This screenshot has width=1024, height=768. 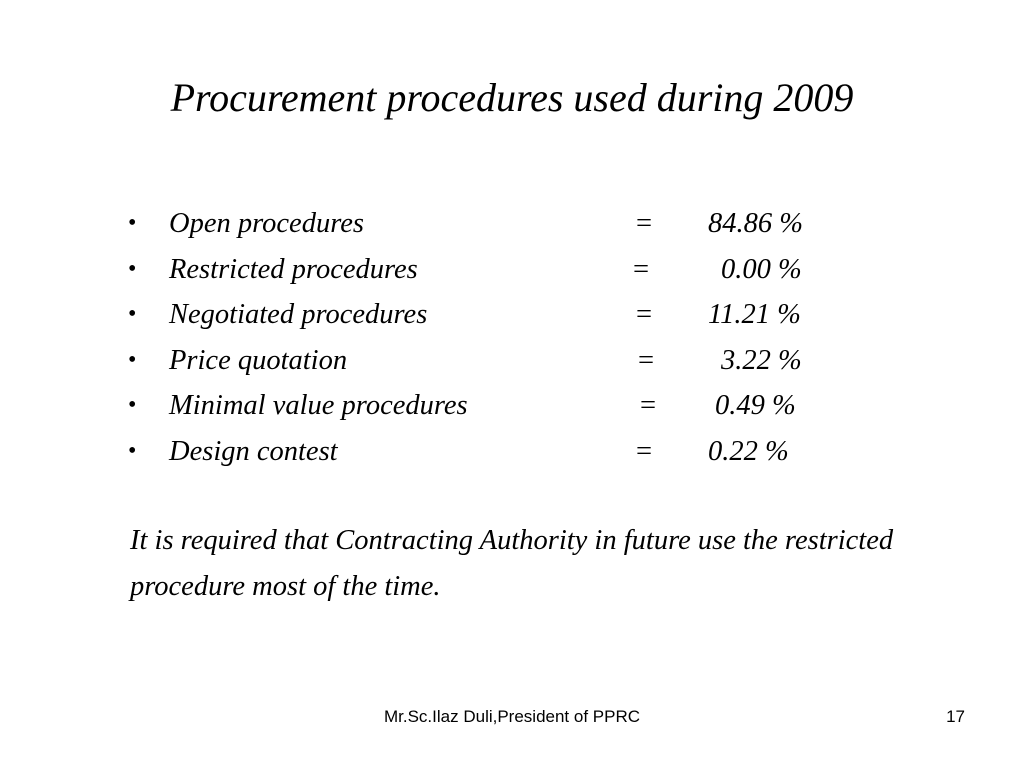 What do you see at coordinates (508, 315) in the screenshot?
I see `list-item: • Negotiated procedures = 11.21 %` at bounding box center [508, 315].